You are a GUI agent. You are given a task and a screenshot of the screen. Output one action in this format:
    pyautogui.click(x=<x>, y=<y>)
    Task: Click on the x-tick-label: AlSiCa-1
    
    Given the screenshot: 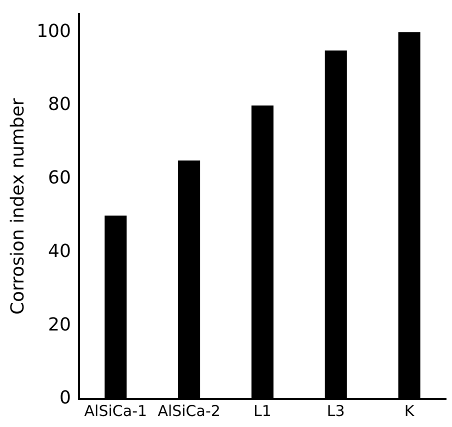 What is the action you would take?
    pyautogui.click(x=116, y=411)
    